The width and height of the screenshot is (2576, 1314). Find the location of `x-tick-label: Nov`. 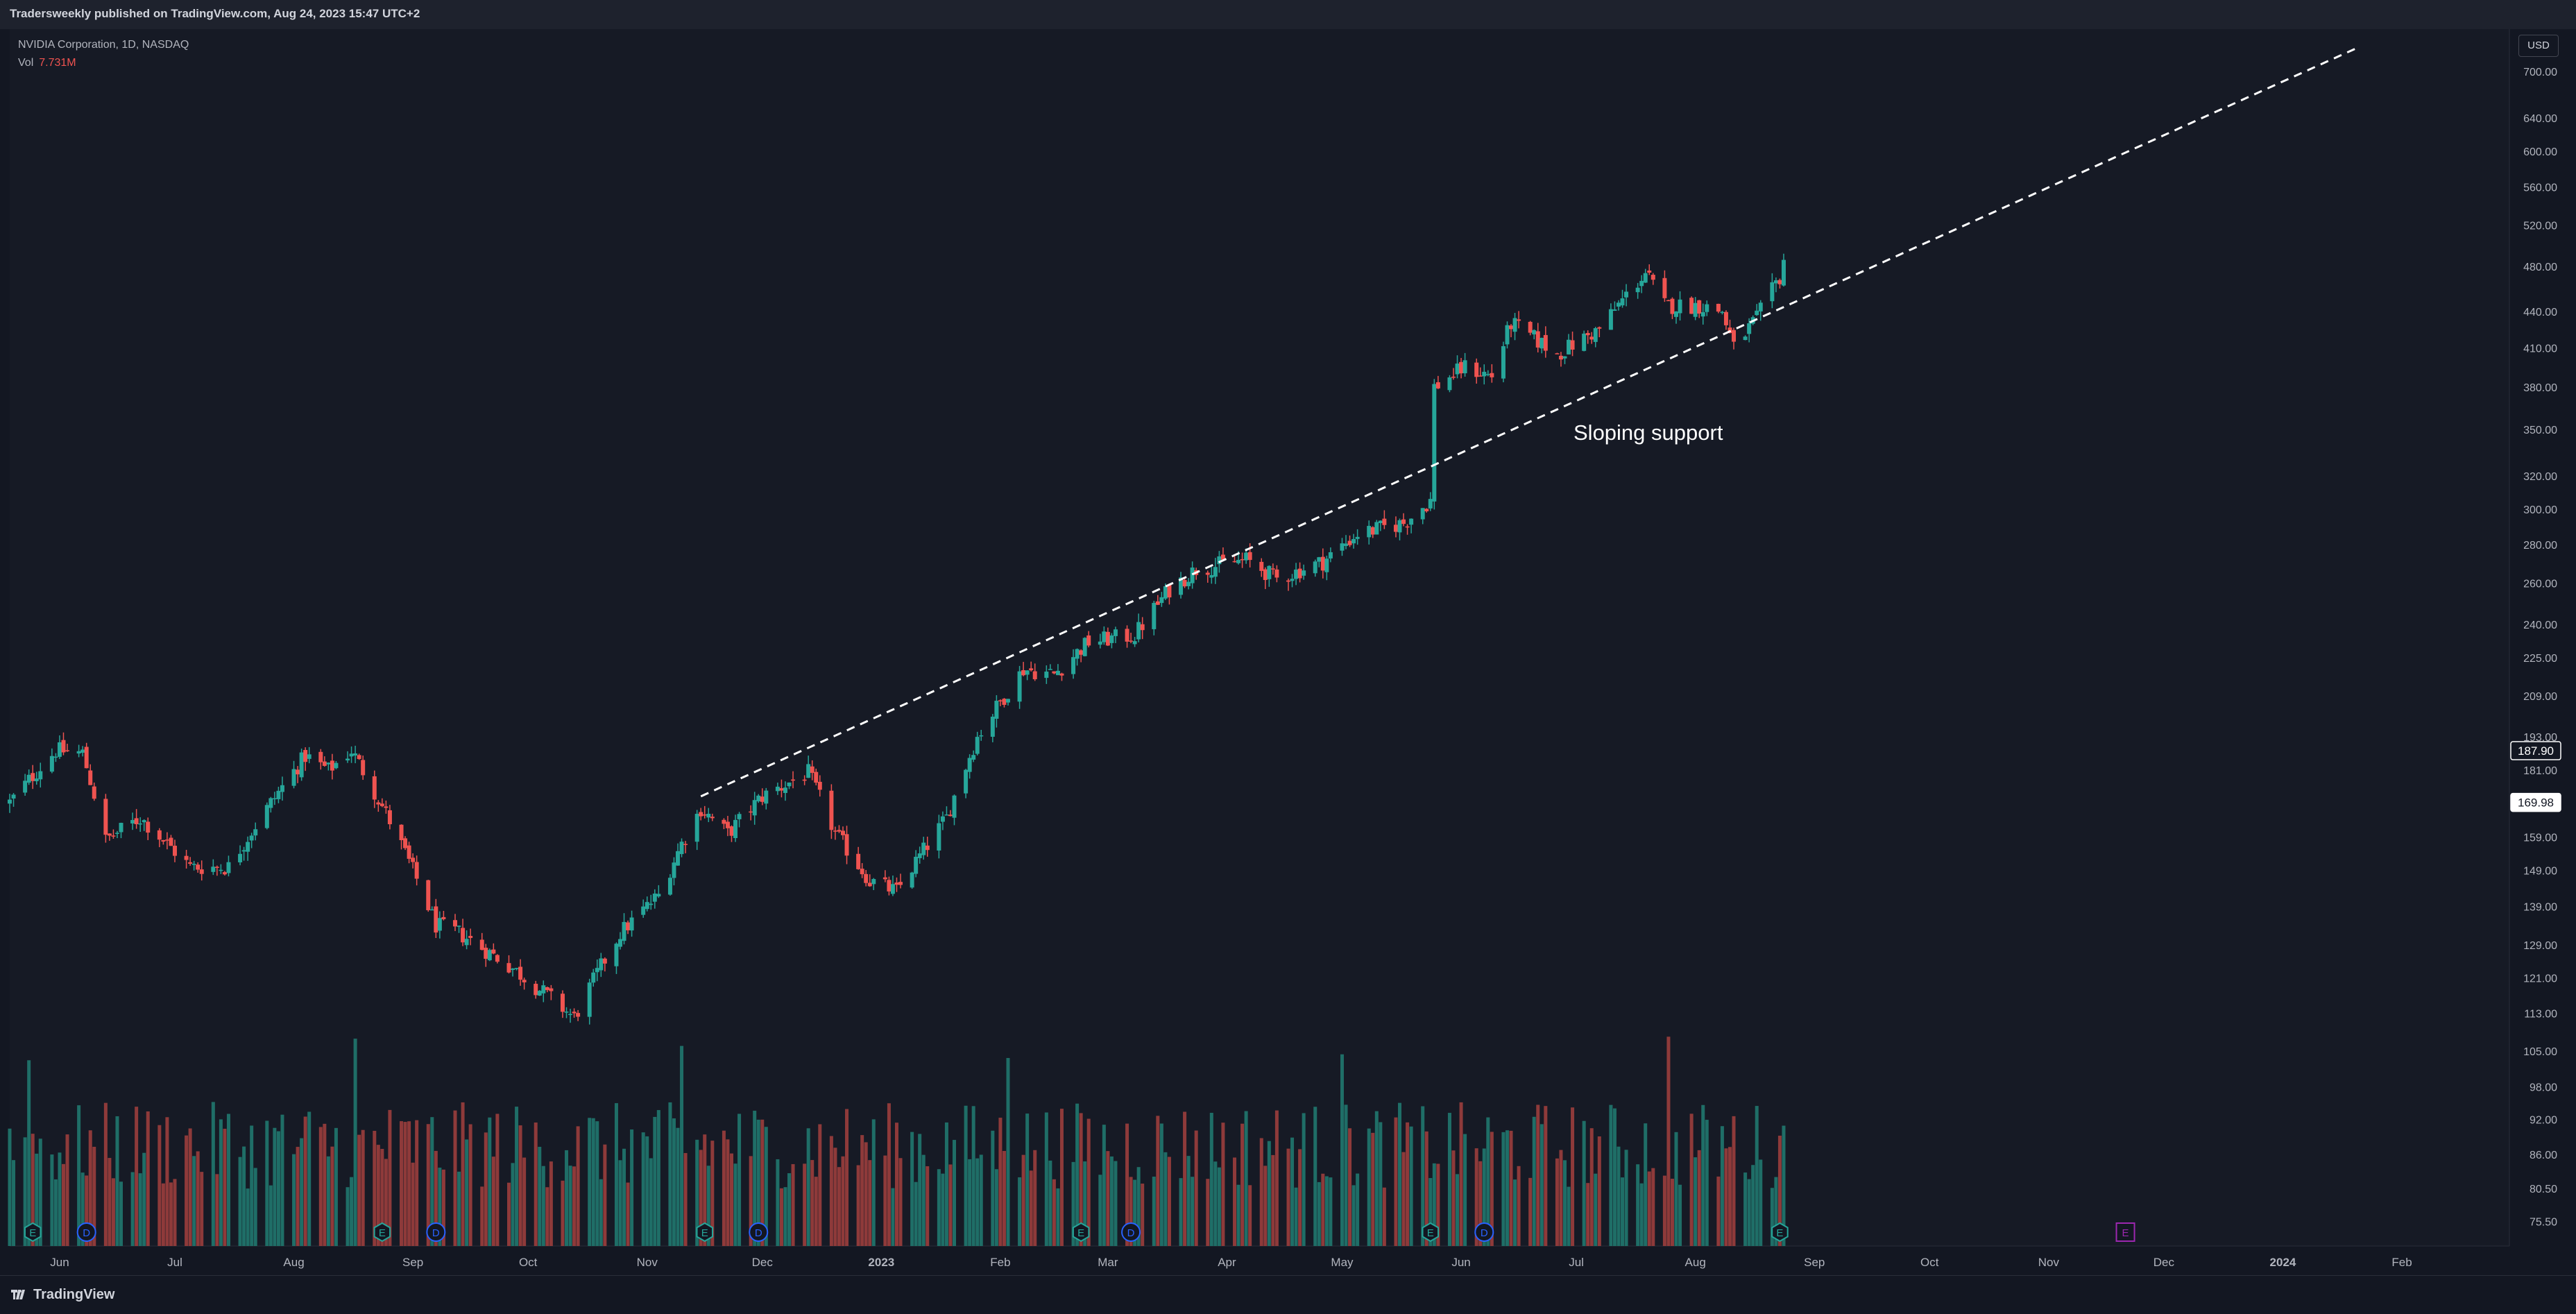

x-tick-label: Nov is located at coordinates (2049, 1262).